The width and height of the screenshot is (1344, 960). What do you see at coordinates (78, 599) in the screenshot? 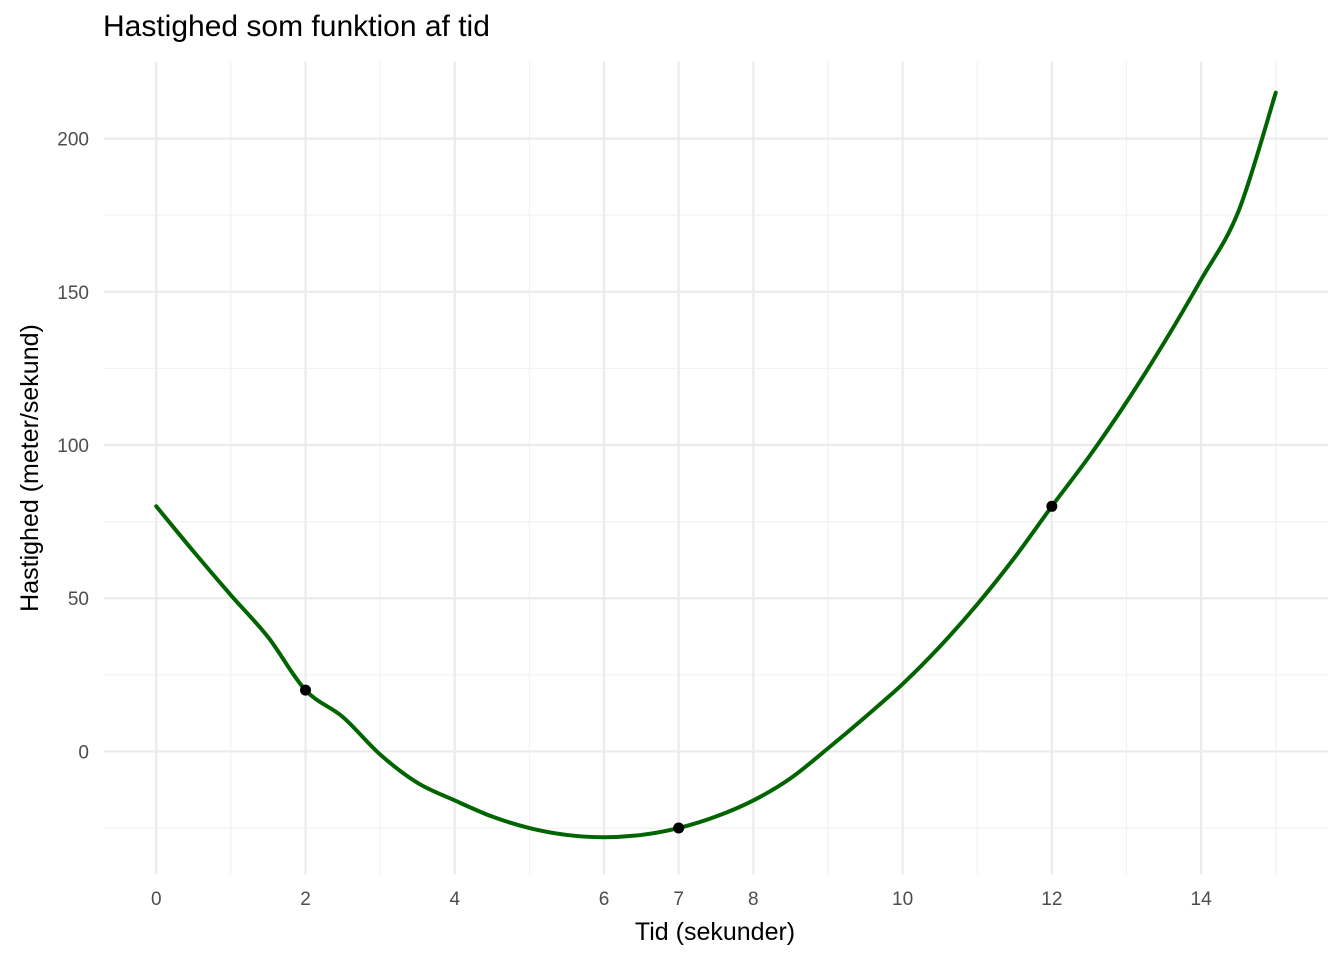
I see `y-tick-label: 50` at bounding box center [78, 599].